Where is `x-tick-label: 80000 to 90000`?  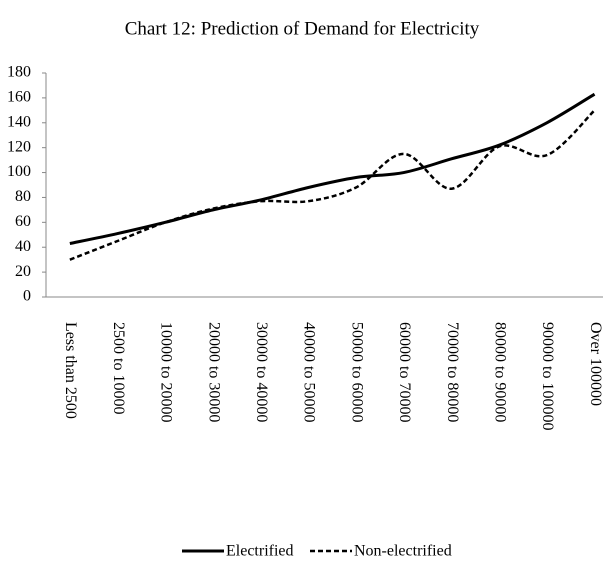
x-tick-label: 80000 to 90000 is located at coordinates (499, 372).